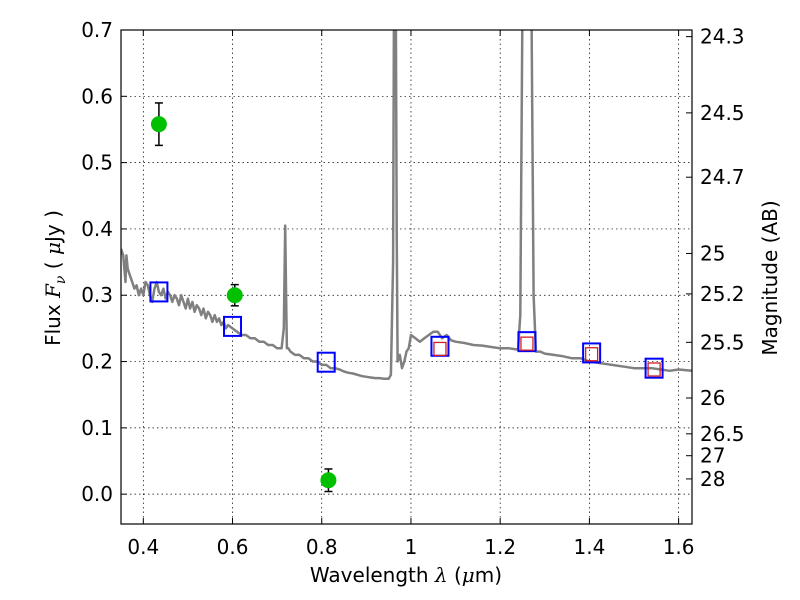 The image size is (800, 600). Describe the element at coordinates (97, 295) in the screenshot. I see `y-tick-label: 0.3` at that location.